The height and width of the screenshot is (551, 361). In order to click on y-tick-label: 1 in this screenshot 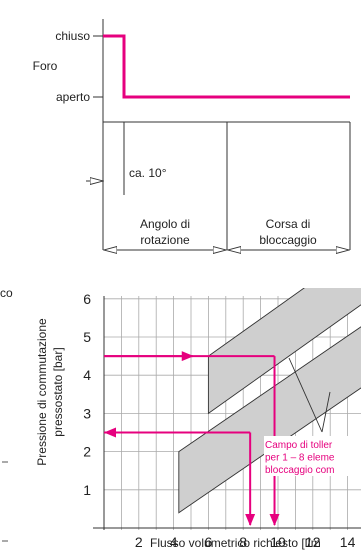, I will do `click(87, 490)`.